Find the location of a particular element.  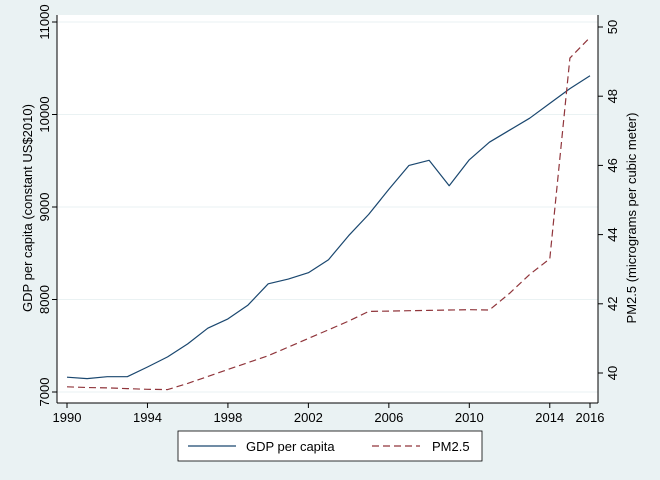

y-left-tick-label-8000: 8000 is located at coordinates (44, 299).